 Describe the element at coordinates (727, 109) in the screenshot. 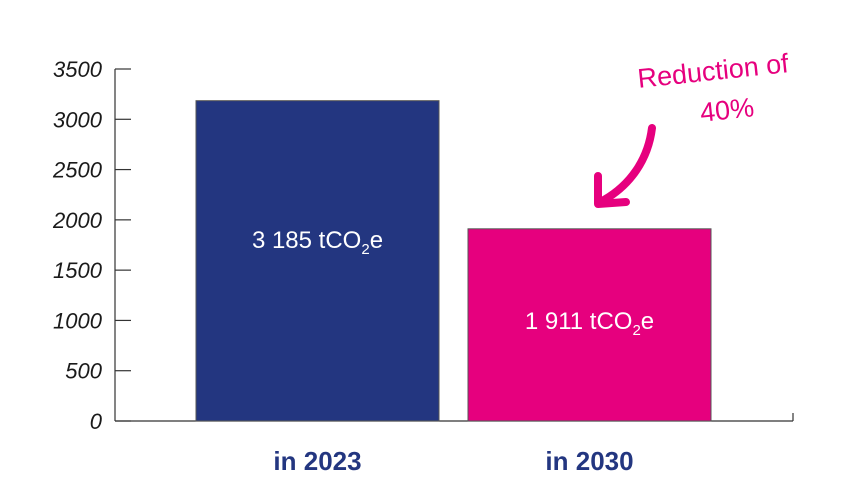

I see `annotation-text-line-2: 40%` at that location.